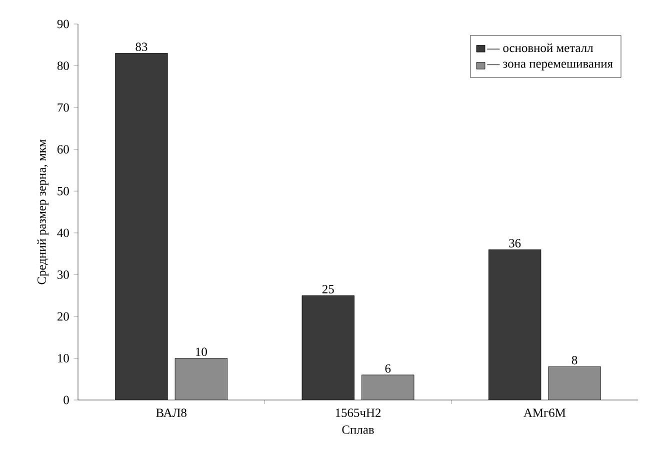  What do you see at coordinates (142, 47) in the screenshot?
I see `data-label: 83` at bounding box center [142, 47].